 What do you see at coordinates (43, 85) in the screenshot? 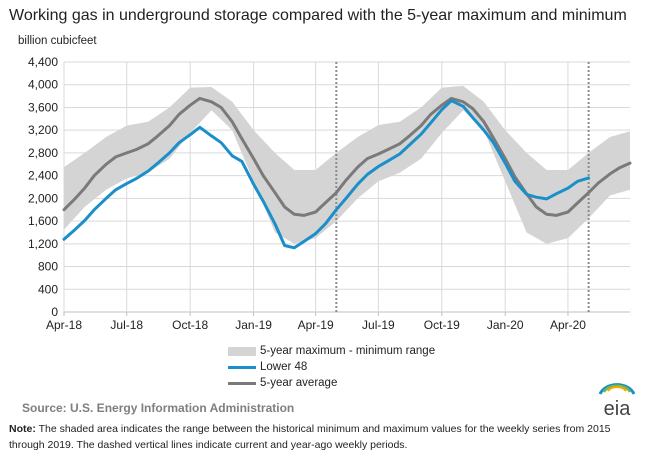
I see `y-tick-label: 4,000` at bounding box center [43, 85].